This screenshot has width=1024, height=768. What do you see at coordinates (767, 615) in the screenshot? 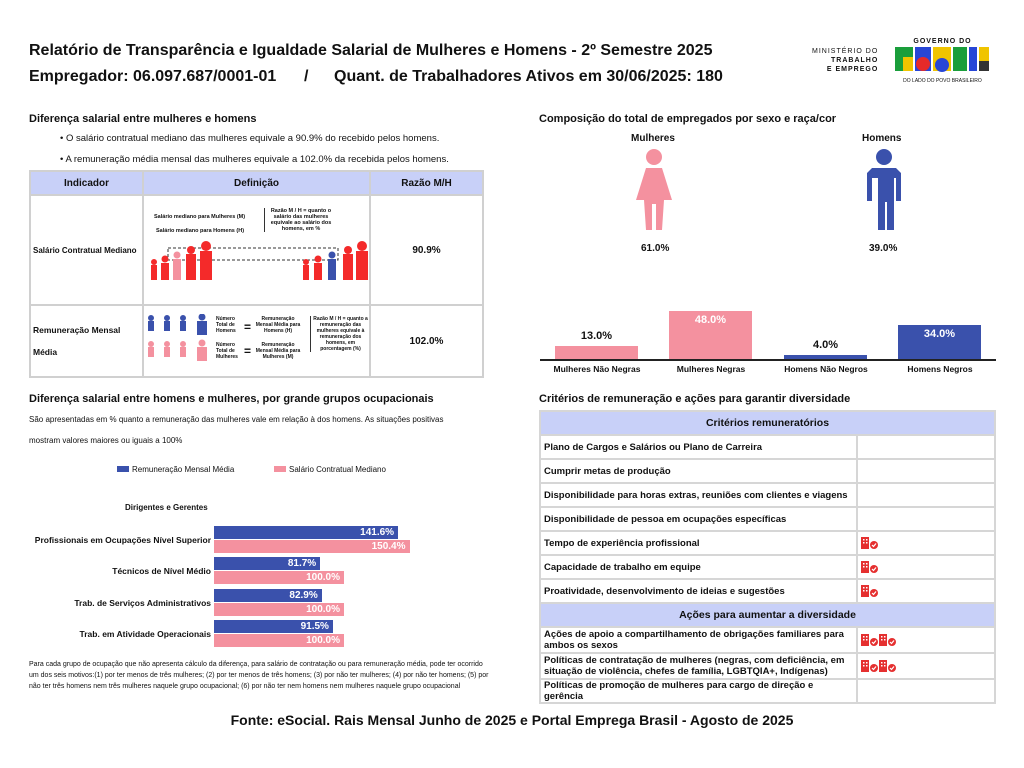
I see `criteria-section-header: Ações para aumentar a diversidade` at bounding box center [767, 615].